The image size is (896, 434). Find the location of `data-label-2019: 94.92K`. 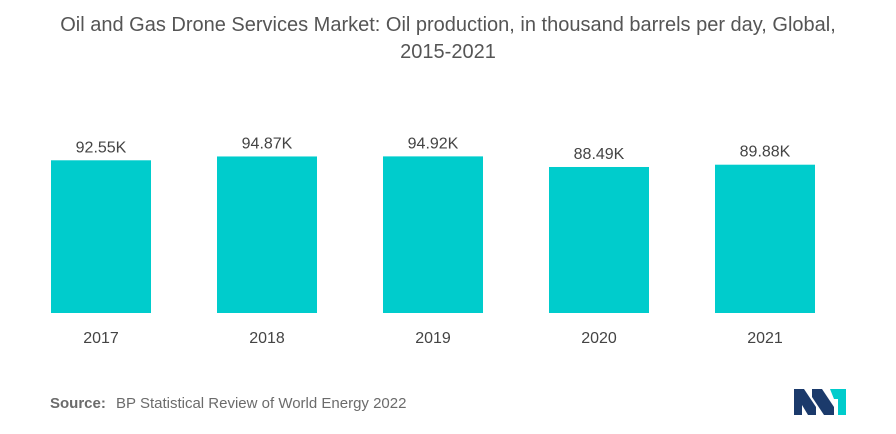

data-label-2019: 94.92K is located at coordinates (433, 143).